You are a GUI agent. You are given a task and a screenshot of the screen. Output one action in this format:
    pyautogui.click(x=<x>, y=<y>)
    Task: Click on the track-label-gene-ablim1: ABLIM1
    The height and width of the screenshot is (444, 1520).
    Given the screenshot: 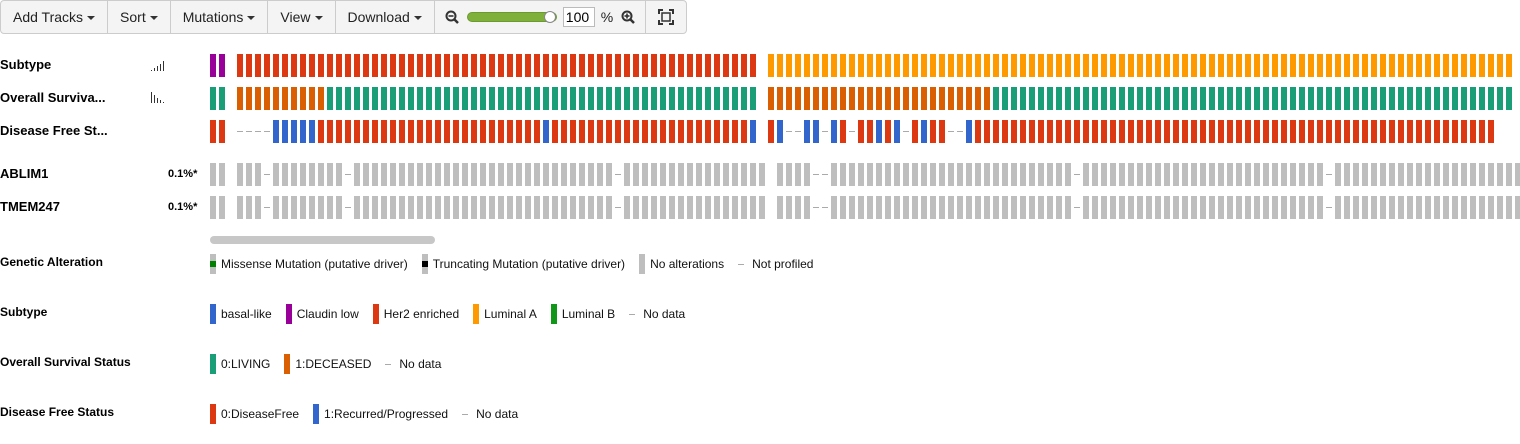 What is the action you would take?
    pyautogui.click(x=24, y=173)
    